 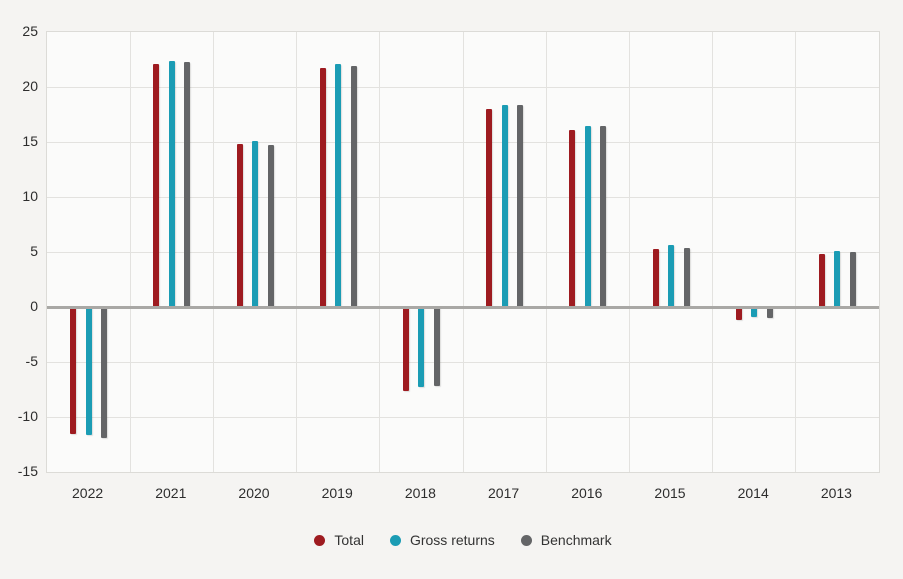 I want to click on x-tick-label-2015: 2015, so click(x=670, y=493).